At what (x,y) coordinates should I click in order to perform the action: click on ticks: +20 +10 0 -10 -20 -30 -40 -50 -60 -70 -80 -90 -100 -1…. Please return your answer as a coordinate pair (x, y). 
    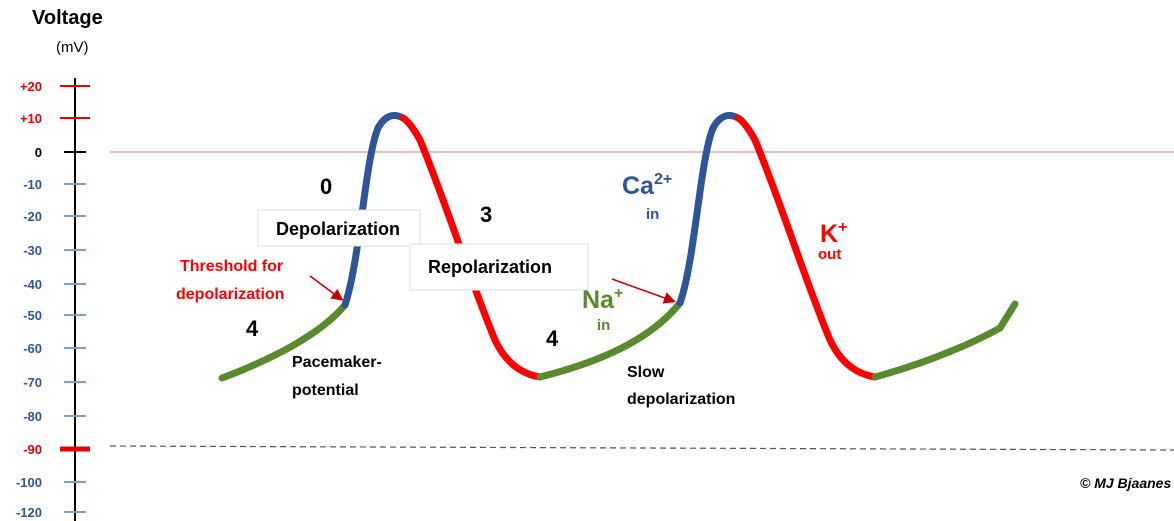
    Looking at the image, I should click on (53, 299).